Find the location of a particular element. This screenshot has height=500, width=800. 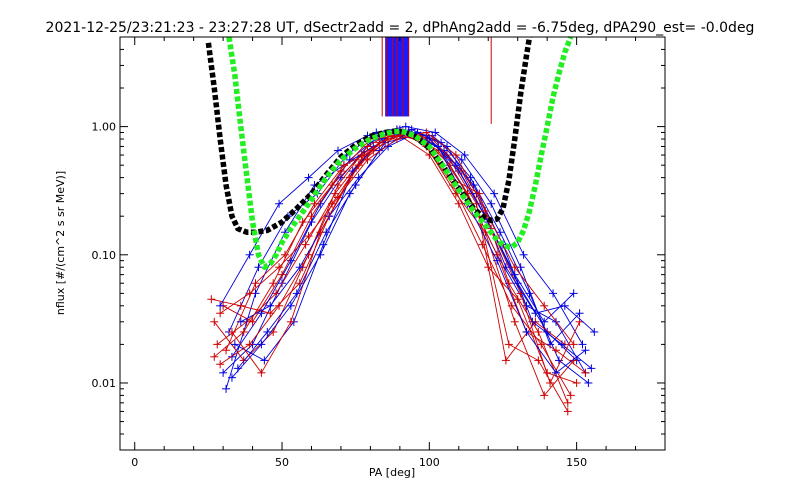

vertical-markers-group is located at coordinates (436, 80).